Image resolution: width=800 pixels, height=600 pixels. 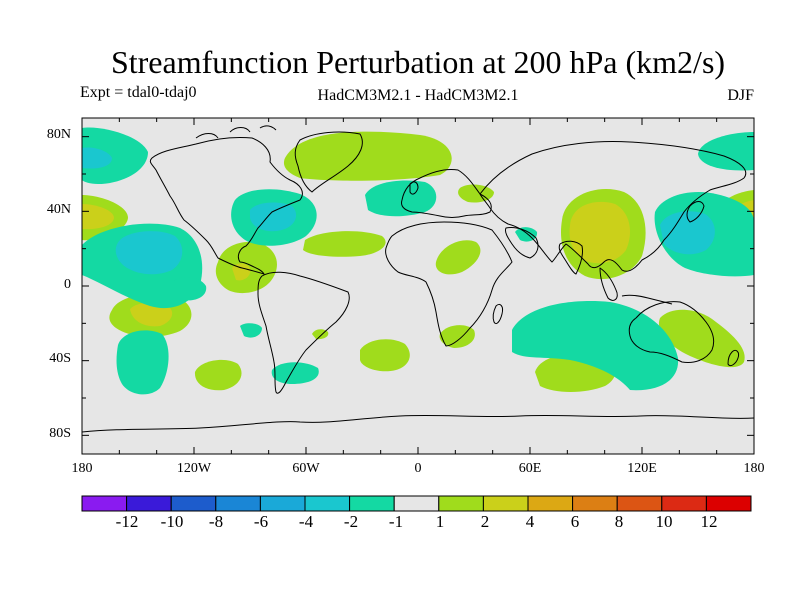 What do you see at coordinates (142, 362) in the screenshot?
I see `contour-neg-south-pacific` at bounding box center [142, 362].